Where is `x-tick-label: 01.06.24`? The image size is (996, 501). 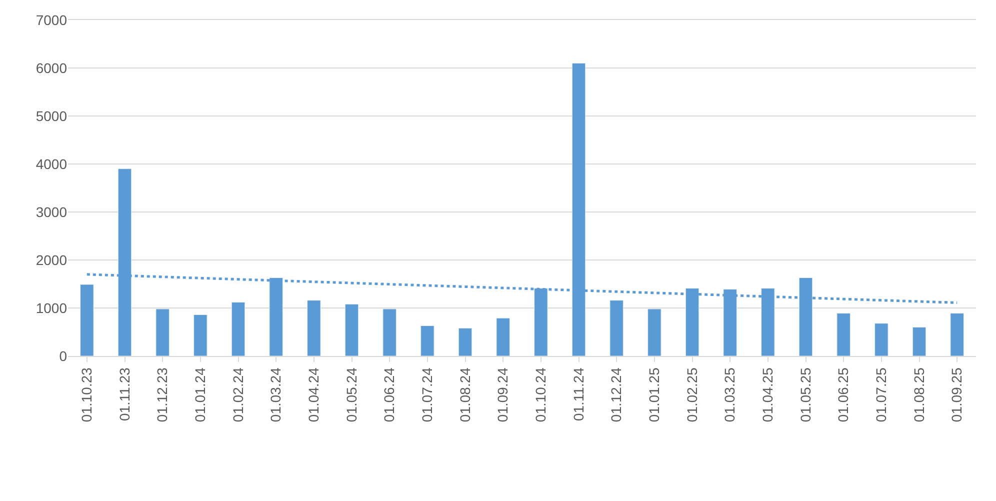 x-tick-label: 01.06.24 is located at coordinates (389, 394).